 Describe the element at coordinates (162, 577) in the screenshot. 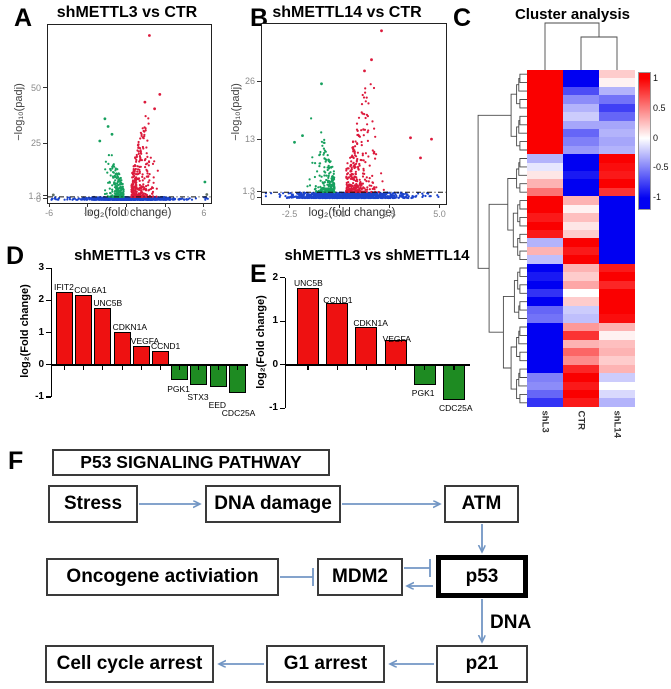

I see `node-oncogene-activation: Oncogene activiation` at that location.